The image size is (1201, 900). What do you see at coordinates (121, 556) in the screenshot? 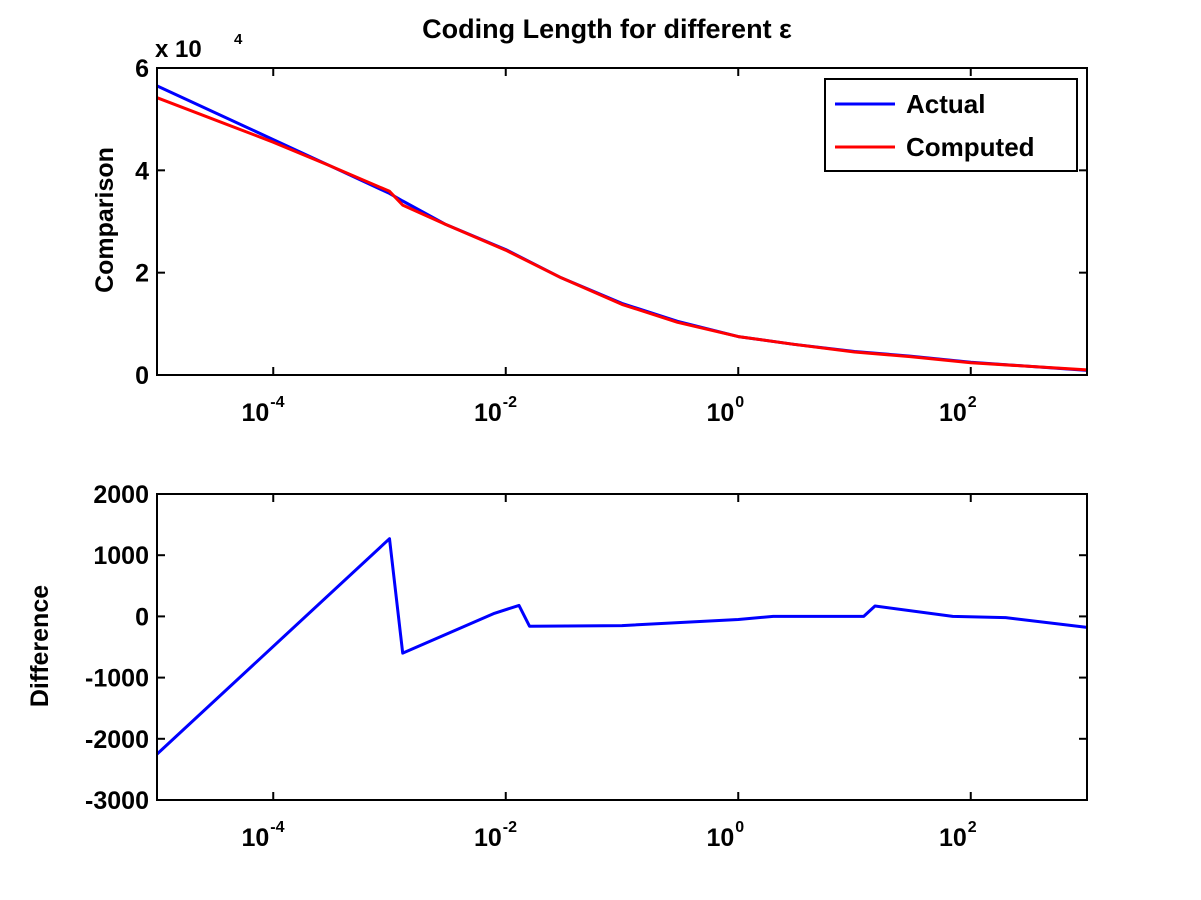
I see `y-tick-label: 1000` at bounding box center [121, 556].